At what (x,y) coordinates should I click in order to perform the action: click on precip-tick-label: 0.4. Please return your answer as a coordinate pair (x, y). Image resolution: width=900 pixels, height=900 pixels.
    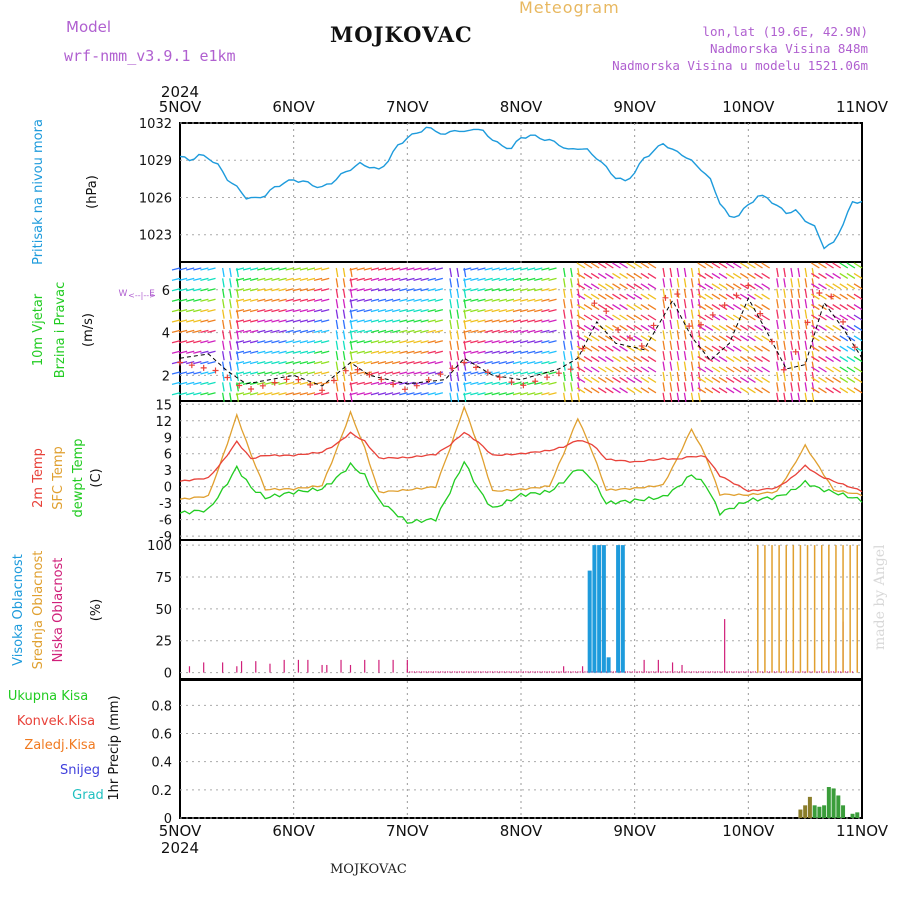
    Looking at the image, I should click on (161, 763).